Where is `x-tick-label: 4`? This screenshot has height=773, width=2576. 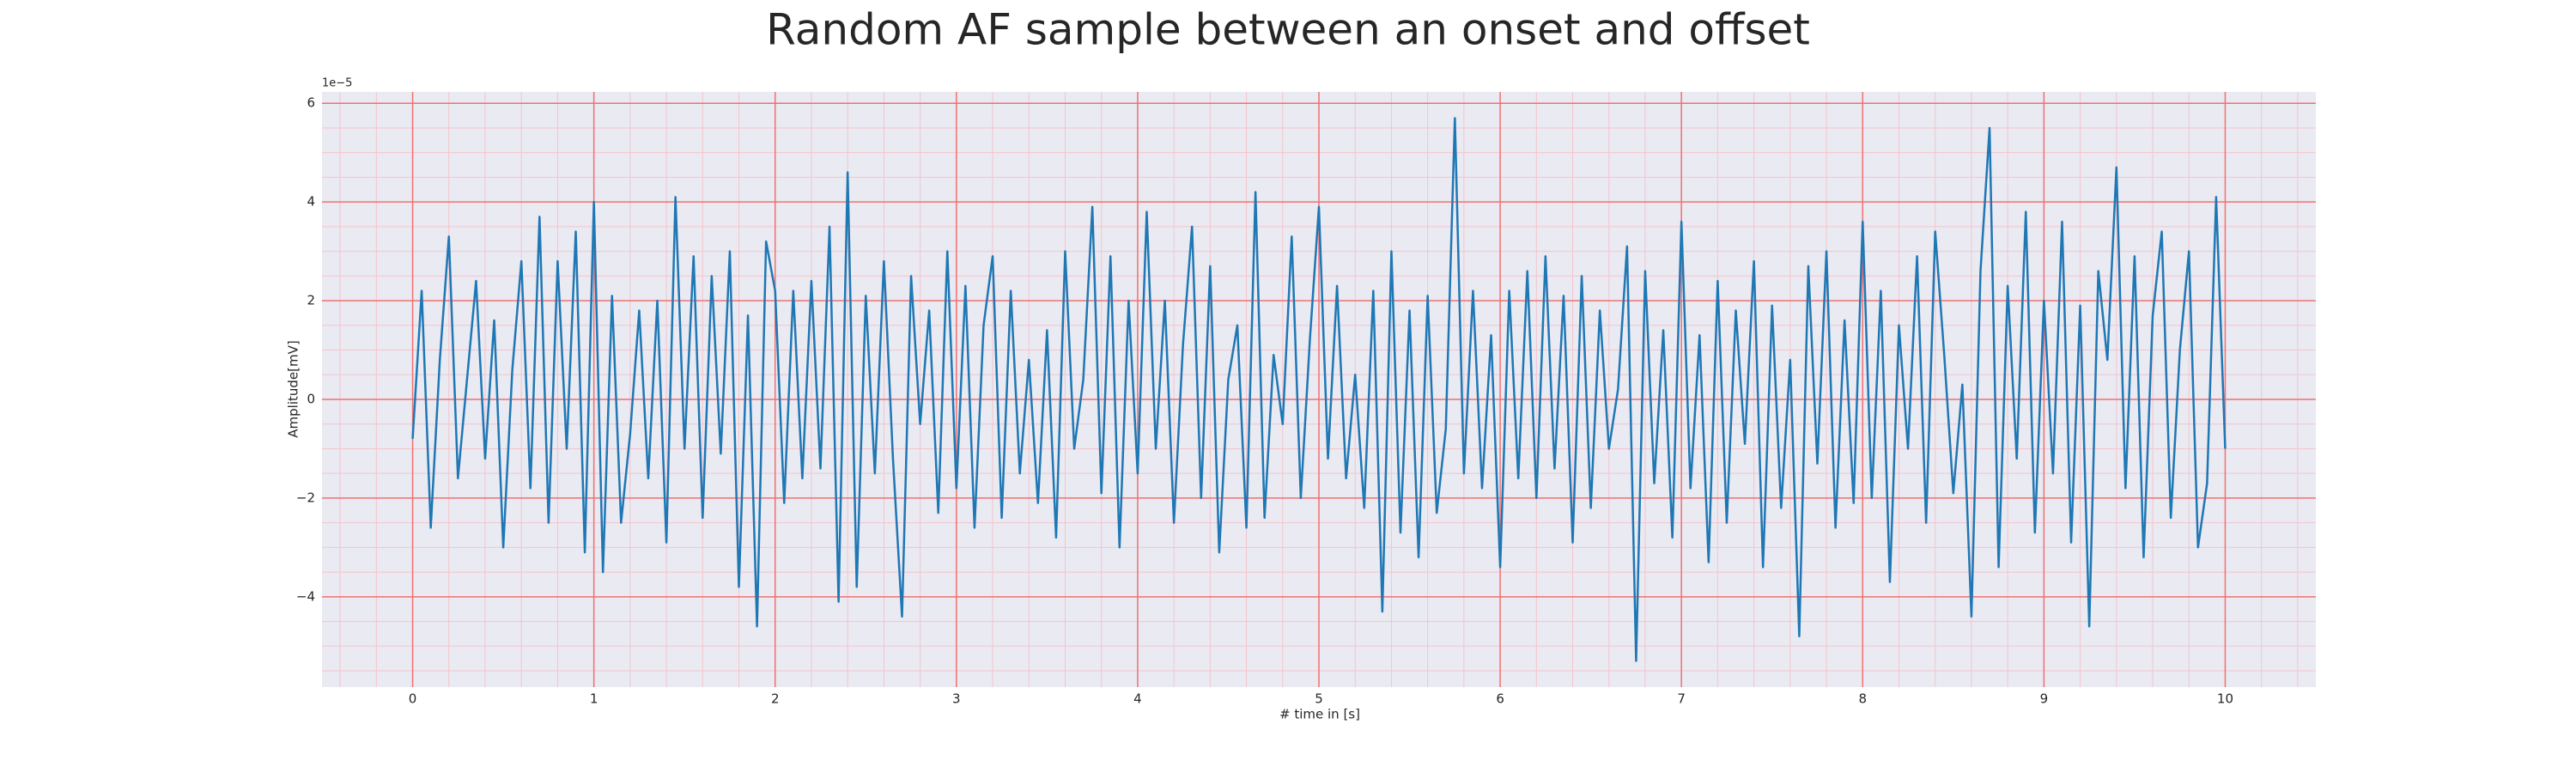 x-tick-label: 4 is located at coordinates (1137, 699).